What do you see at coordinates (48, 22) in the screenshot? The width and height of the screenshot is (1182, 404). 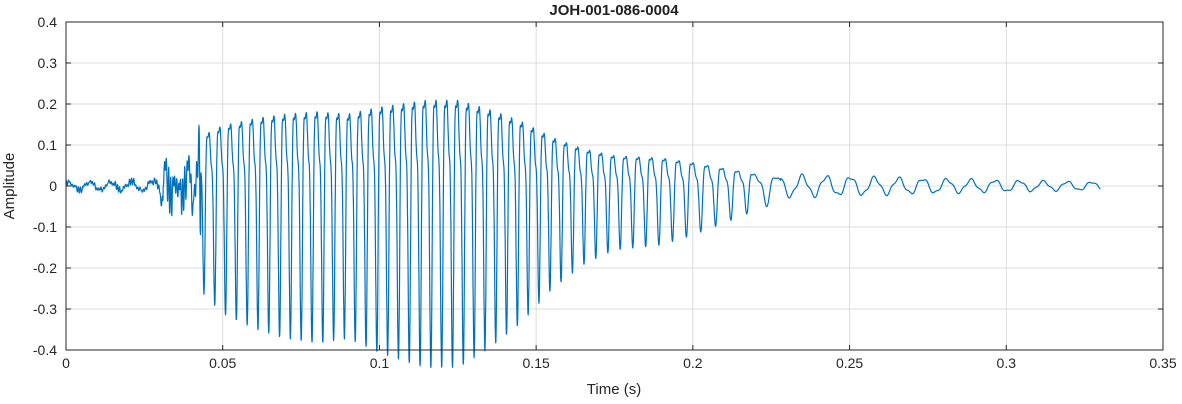 I see `y-tick-label: 0.4` at bounding box center [48, 22].